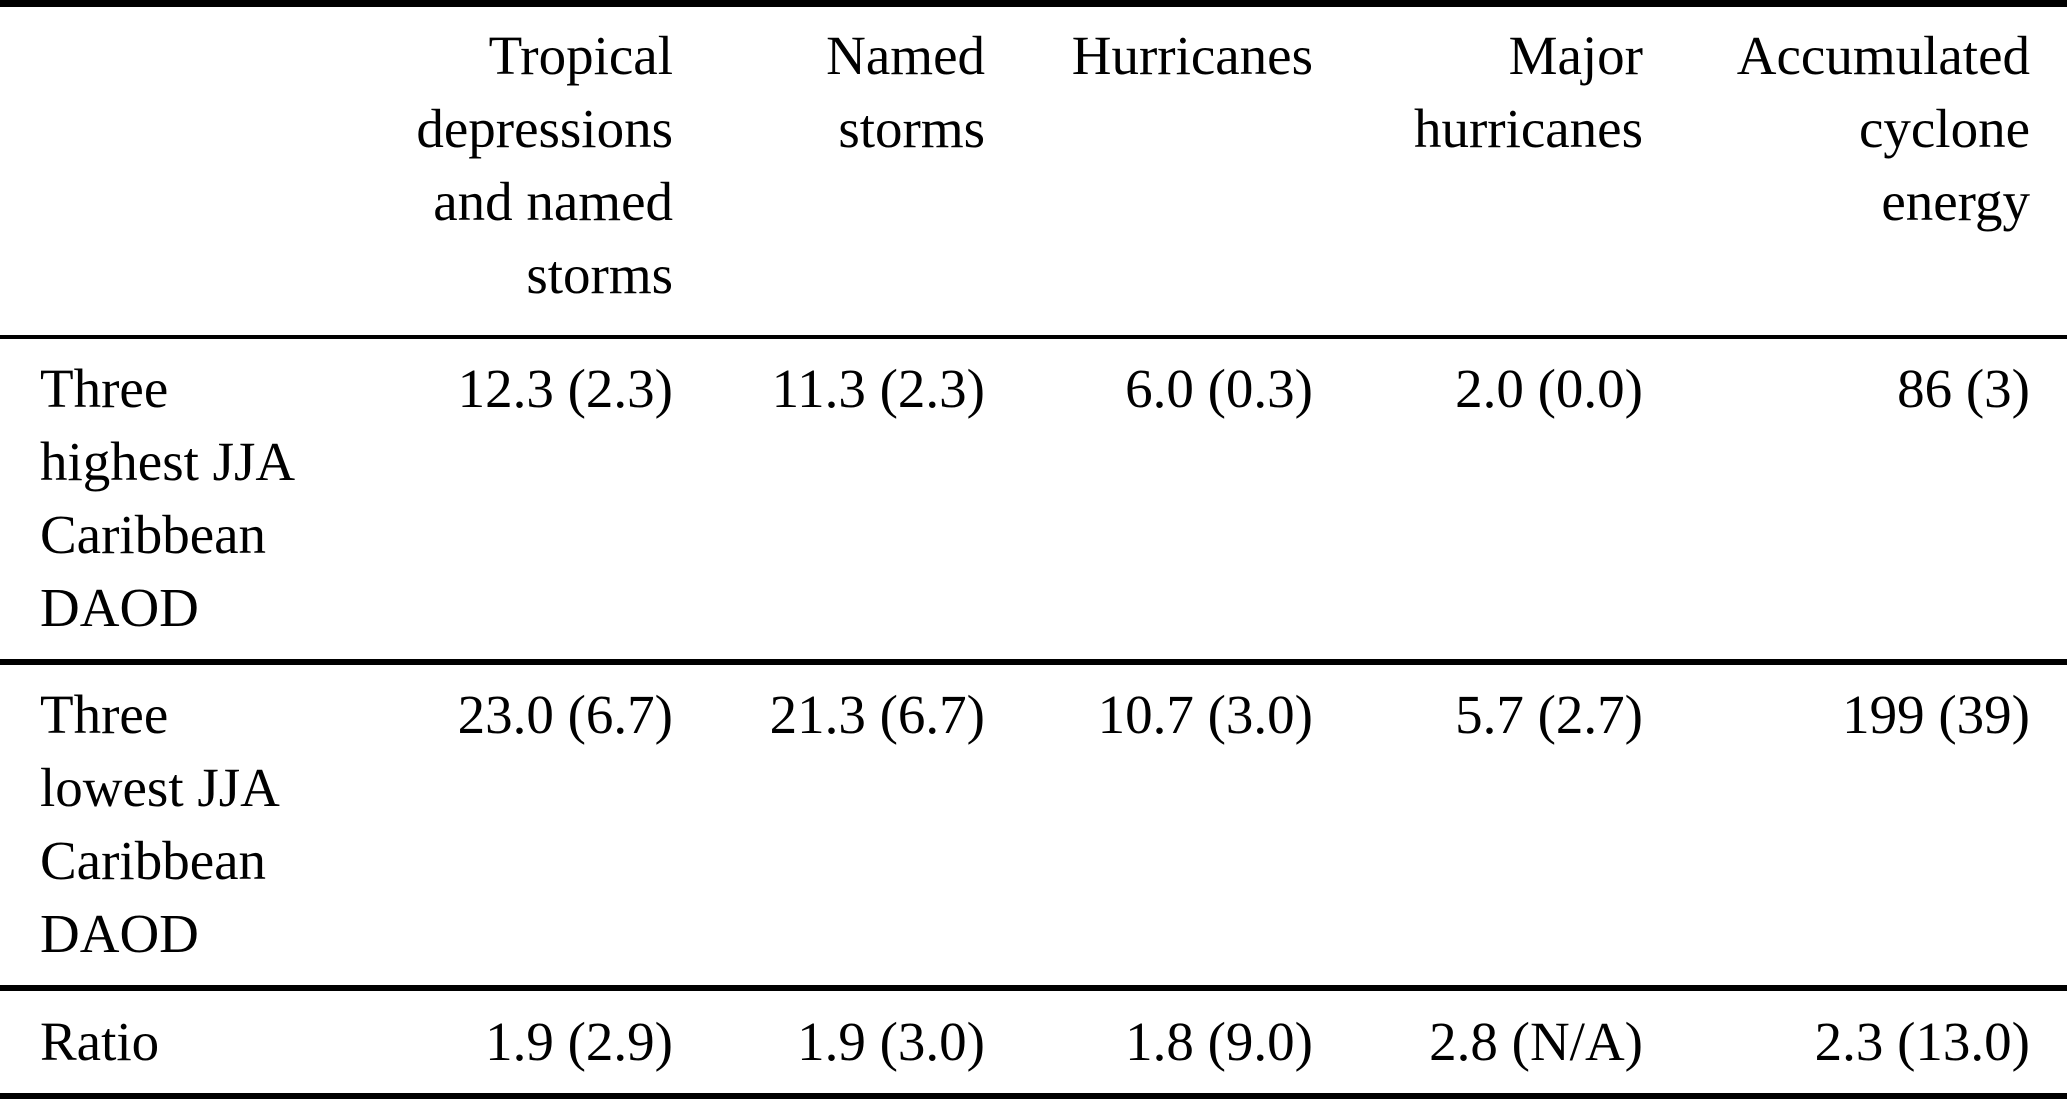 The image size is (2067, 1100). I want to click on value-cell: 11.3 (2.3), so click(878, 388).